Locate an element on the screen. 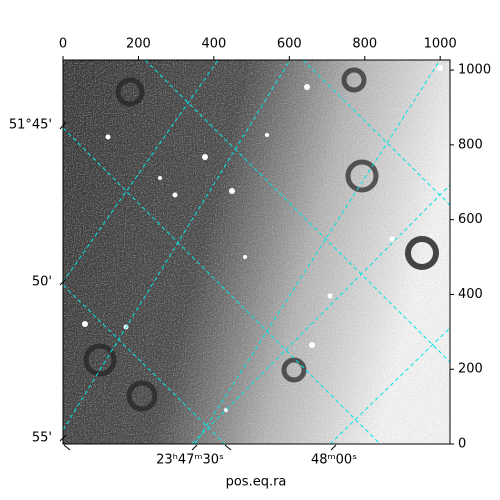 Image resolution: width=500 pixels, height=500 pixels. x-tick-label: 1000 is located at coordinates (440, 44).